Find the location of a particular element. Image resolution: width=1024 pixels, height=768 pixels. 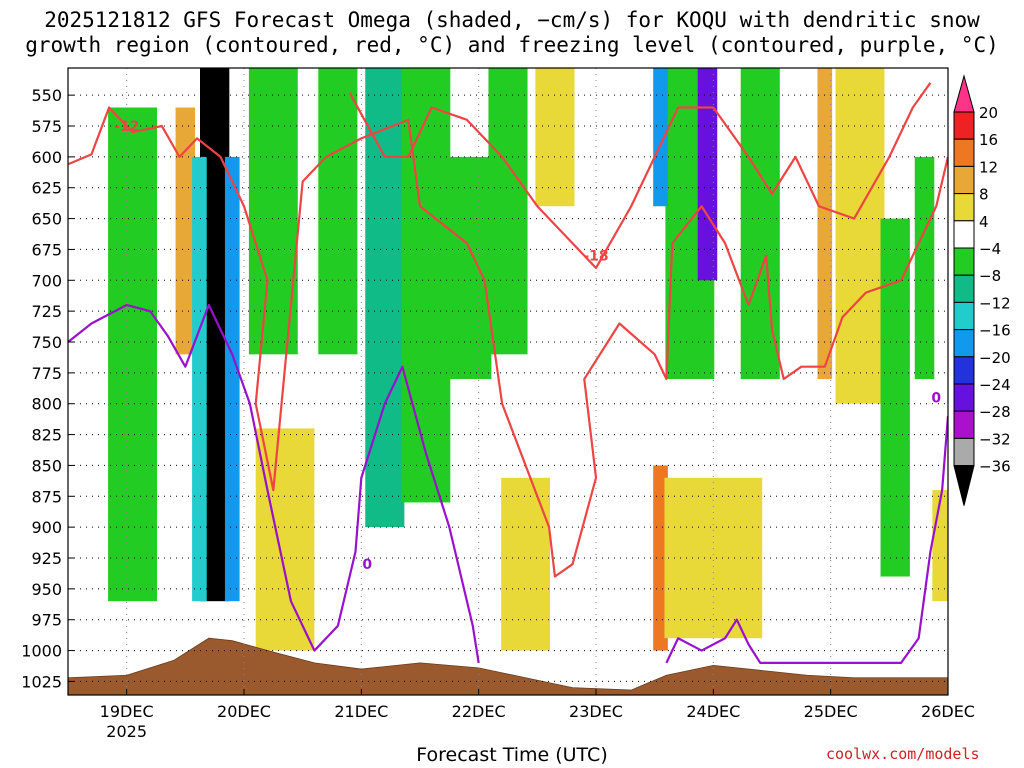

colorbar-label: 12 is located at coordinates (988, 167).